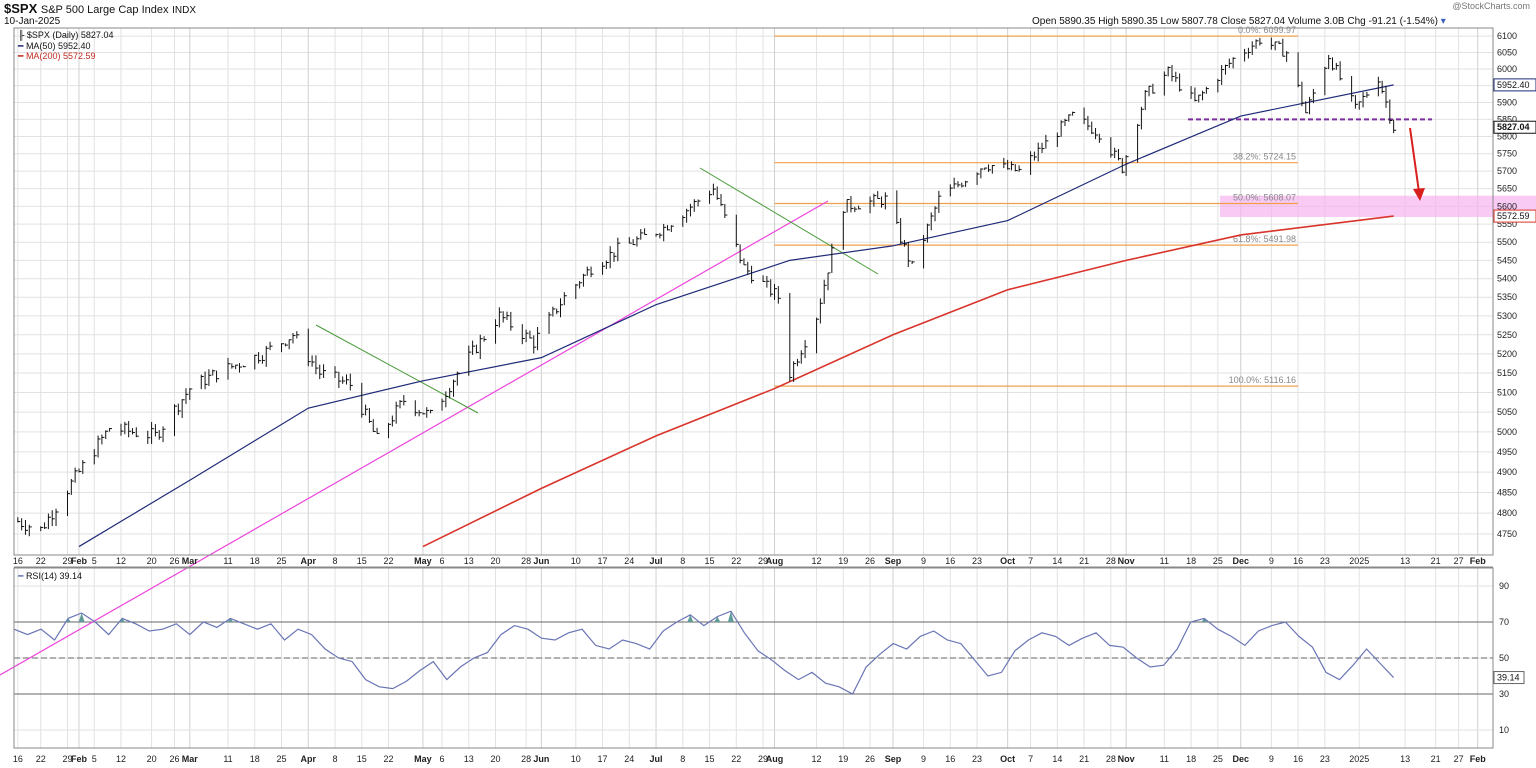 This screenshot has width=1536, height=768. What do you see at coordinates (1334, 21) in the screenshot?
I see `volume-value: 3.0B` at bounding box center [1334, 21].